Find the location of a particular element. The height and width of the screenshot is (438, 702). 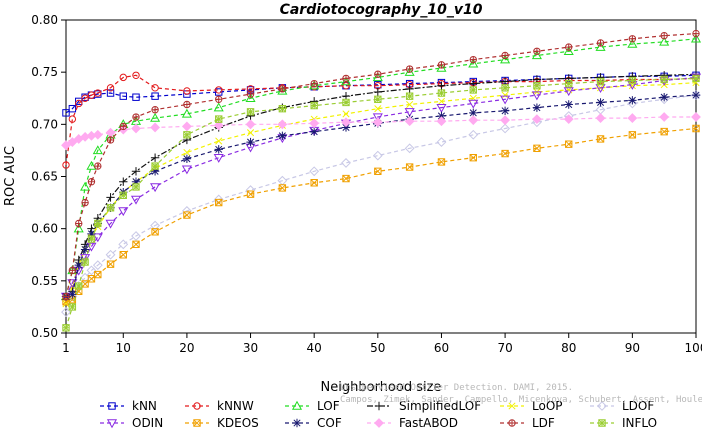

legend-label: kNN is located at coordinates (144, 406).